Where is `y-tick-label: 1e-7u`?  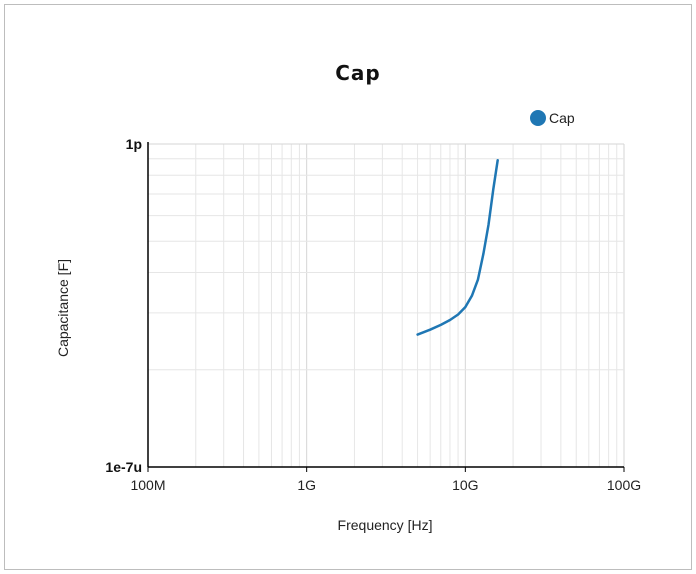 y-tick-label: 1e-7u is located at coordinates (123, 467).